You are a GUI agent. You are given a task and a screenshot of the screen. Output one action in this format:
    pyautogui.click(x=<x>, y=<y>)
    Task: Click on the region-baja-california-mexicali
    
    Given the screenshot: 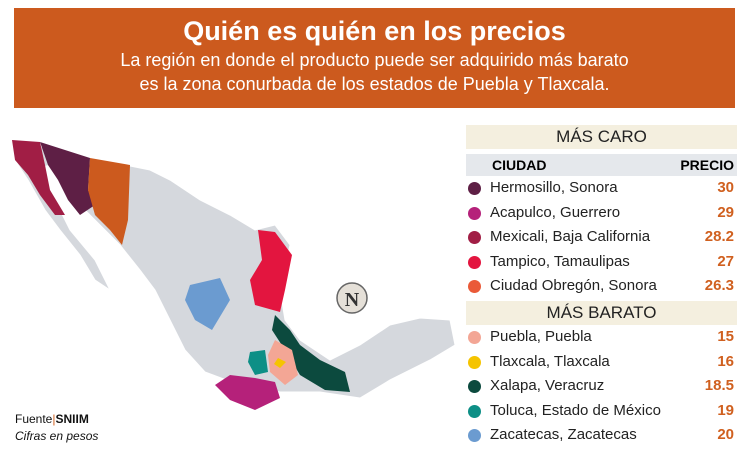 What is the action you would take?
    pyautogui.click(x=38, y=177)
    